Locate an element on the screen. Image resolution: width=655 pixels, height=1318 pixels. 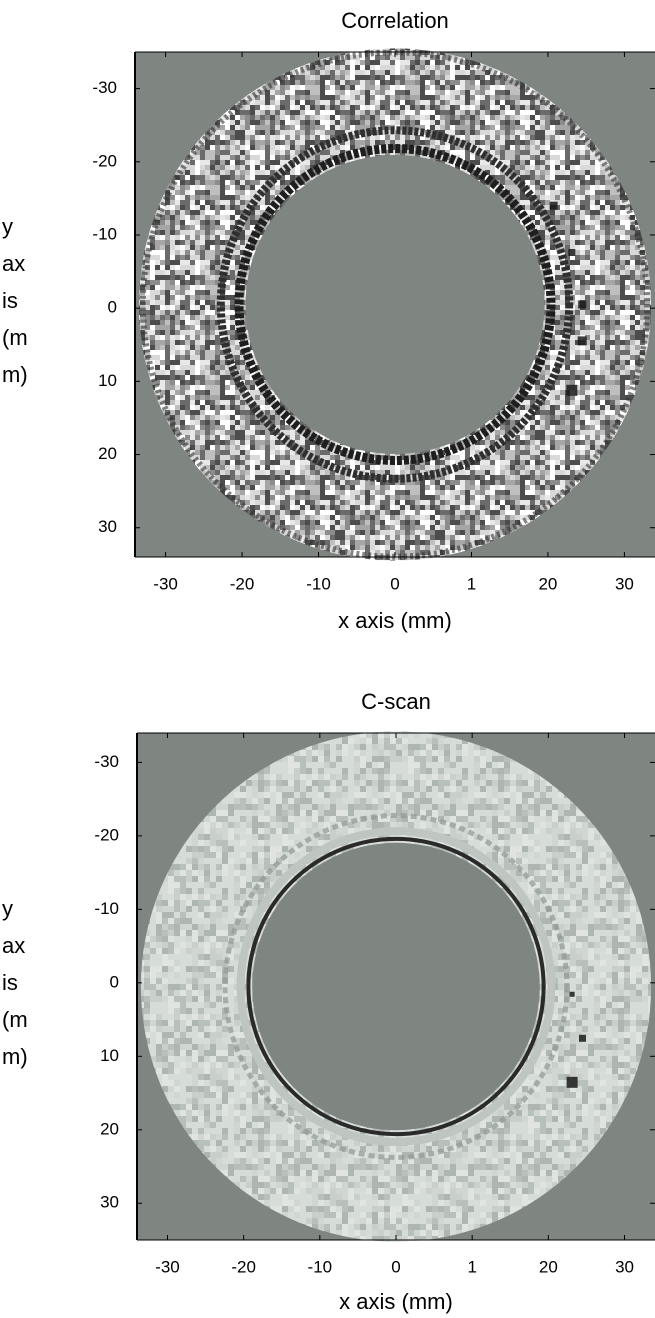
image-ring-inner is located at coordinates (396, 986).